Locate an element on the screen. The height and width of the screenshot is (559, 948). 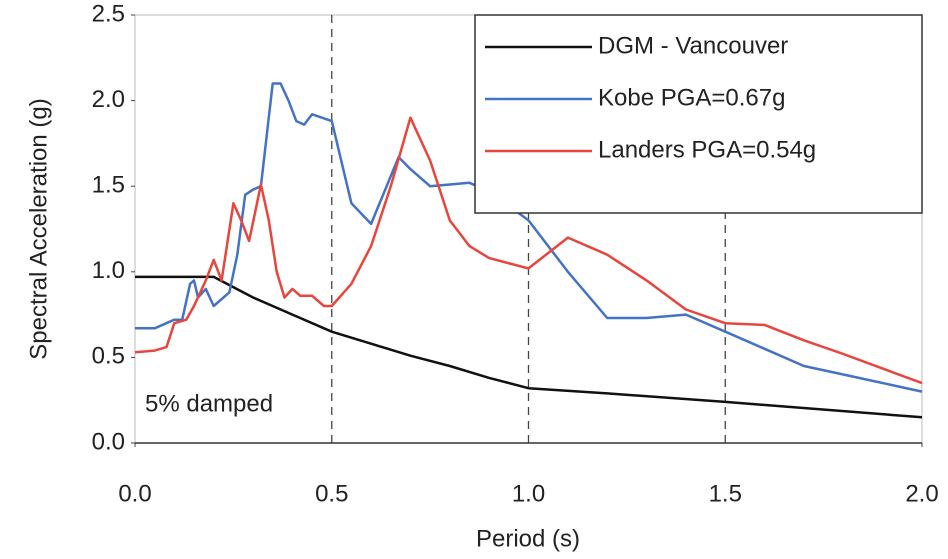
legend-label: Kobe PGA=0.67g is located at coordinates (691, 97).